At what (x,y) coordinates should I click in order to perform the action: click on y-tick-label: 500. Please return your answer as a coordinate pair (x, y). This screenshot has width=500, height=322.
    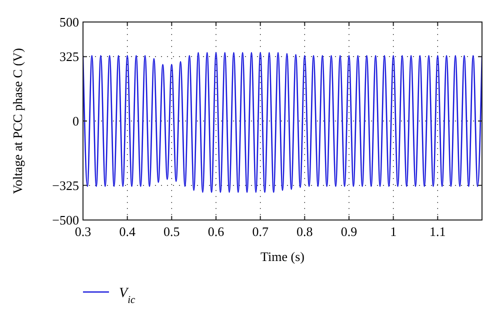
    Looking at the image, I should click on (69, 22).